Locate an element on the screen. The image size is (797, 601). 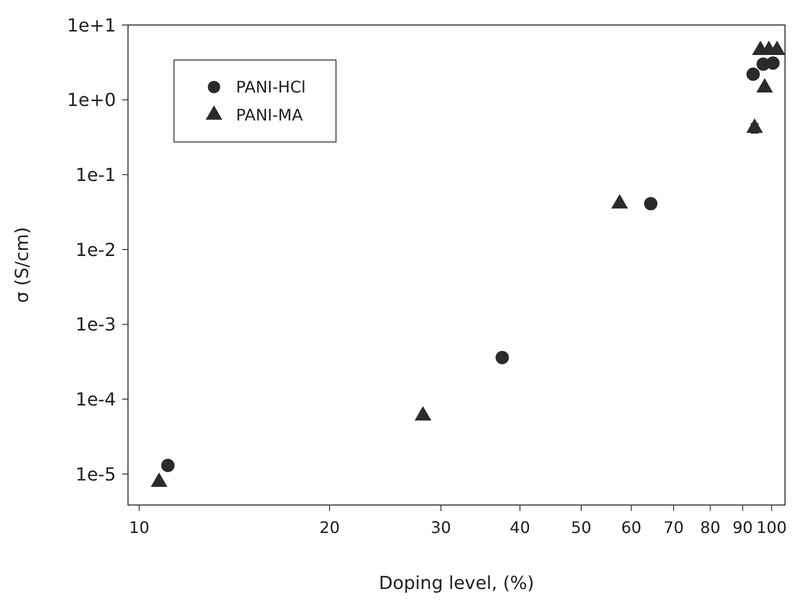
legend-label: PANI-MA is located at coordinates (269, 115).